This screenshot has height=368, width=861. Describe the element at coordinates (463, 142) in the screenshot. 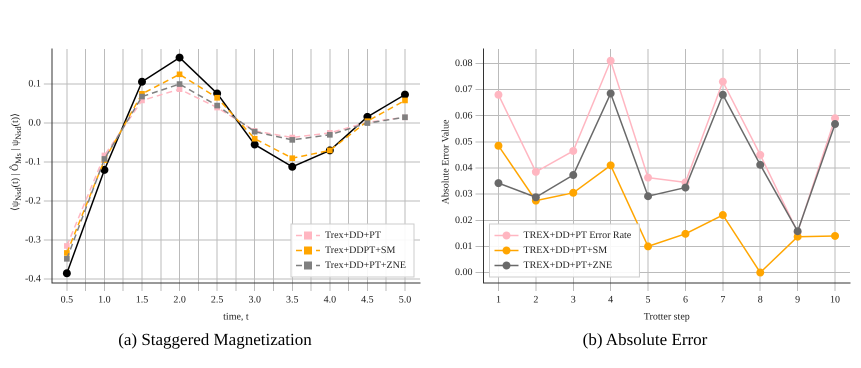

I see `y-tick-label: 0.05` at that location.